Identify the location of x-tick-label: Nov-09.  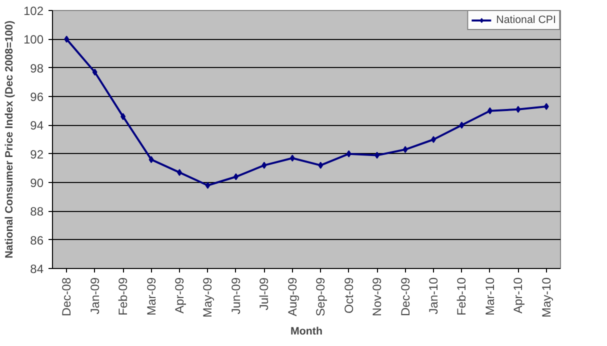
(377, 296).